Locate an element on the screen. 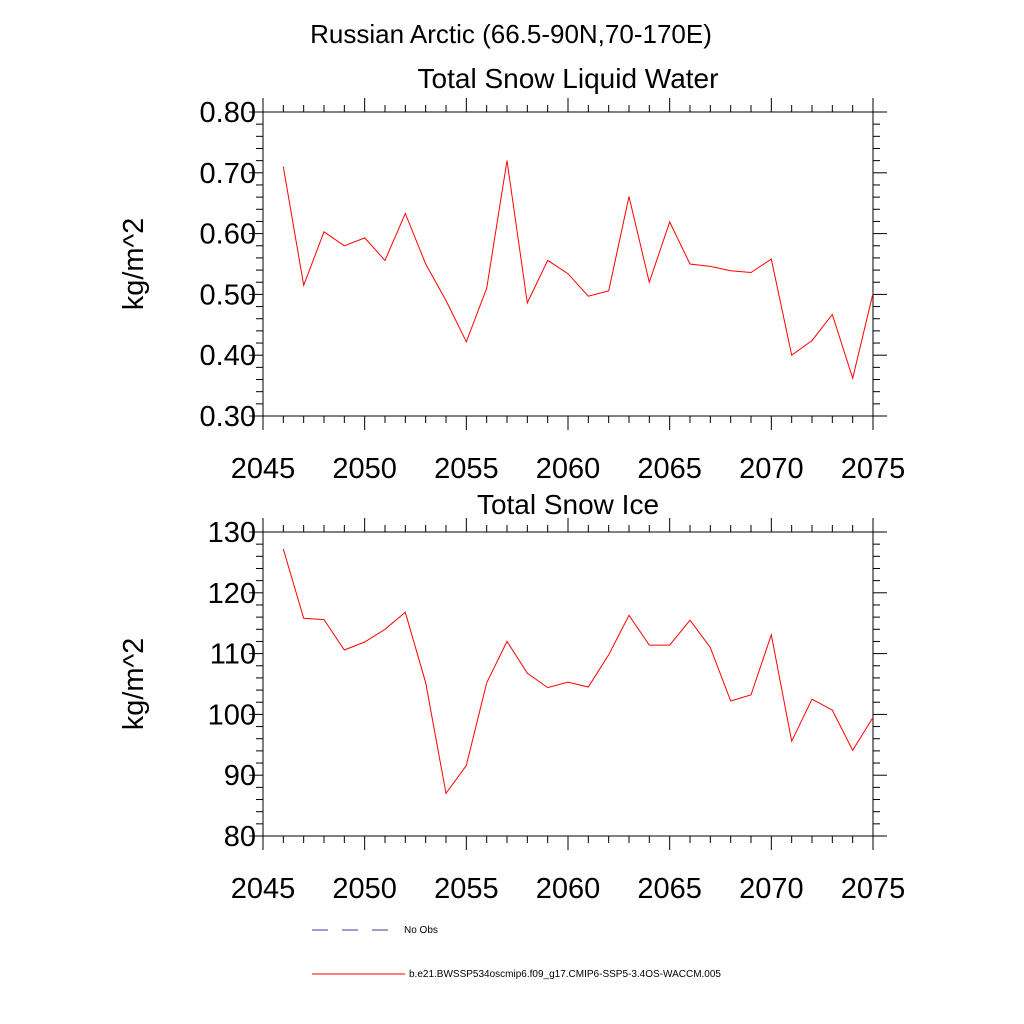  y-tick-label: 0.60 is located at coordinates (228, 235).